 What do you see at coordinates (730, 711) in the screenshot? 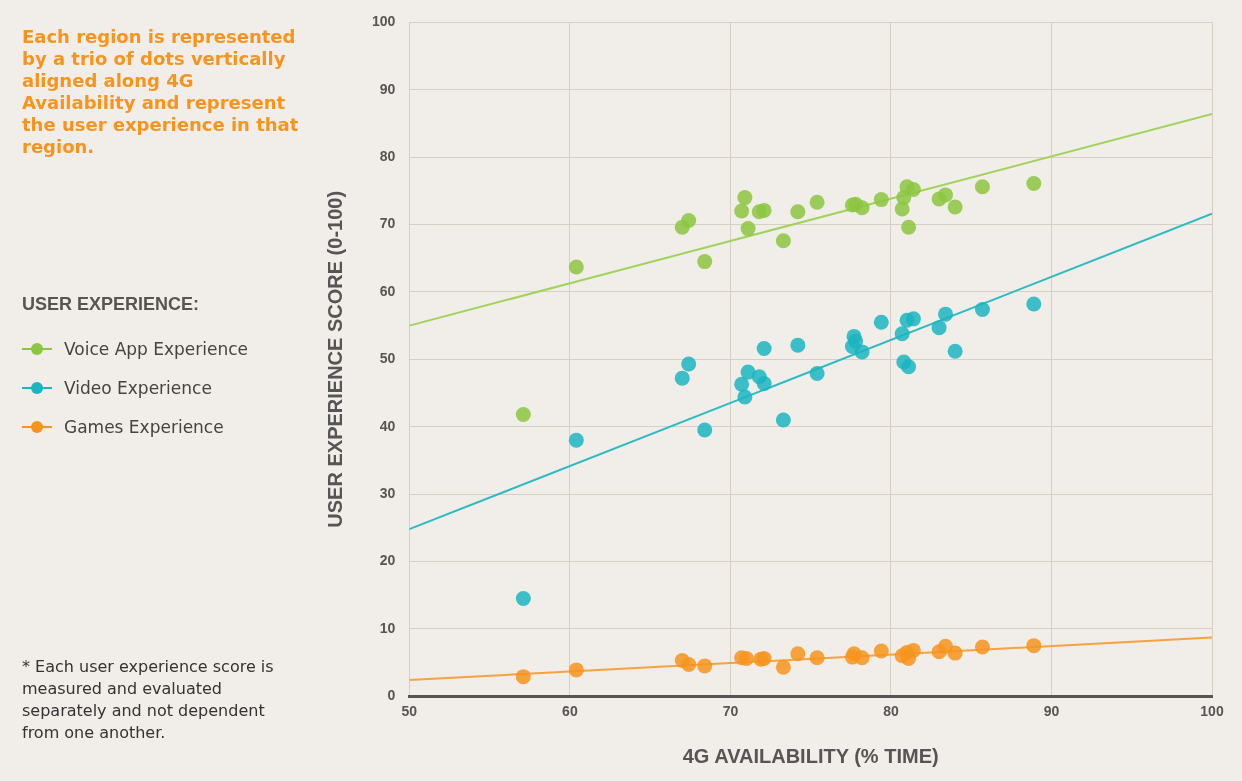
I see `x-tick-label: 70` at bounding box center [730, 711].